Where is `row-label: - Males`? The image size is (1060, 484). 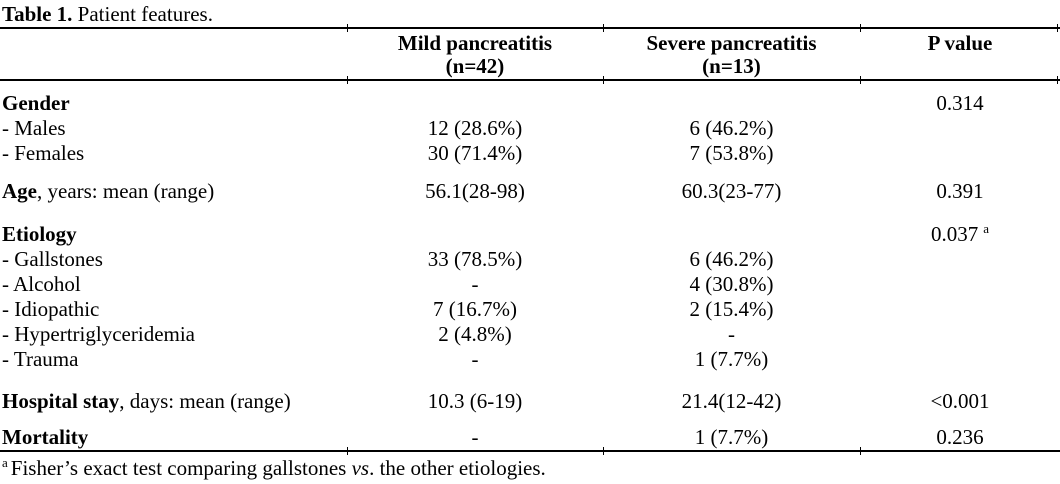 row-label: - Males is located at coordinates (173, 128).